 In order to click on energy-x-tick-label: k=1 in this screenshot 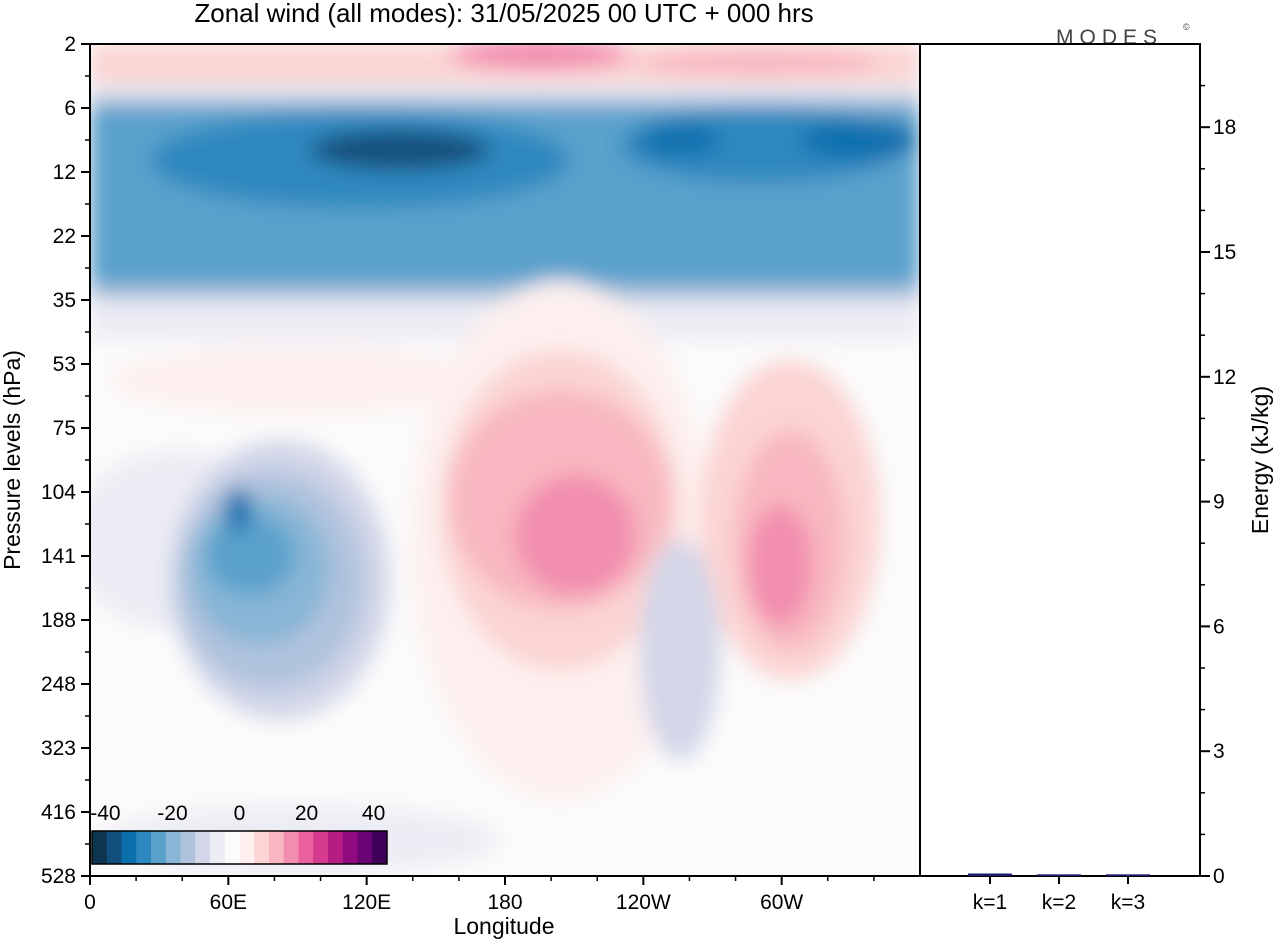, I will do `click(990, 902)`.